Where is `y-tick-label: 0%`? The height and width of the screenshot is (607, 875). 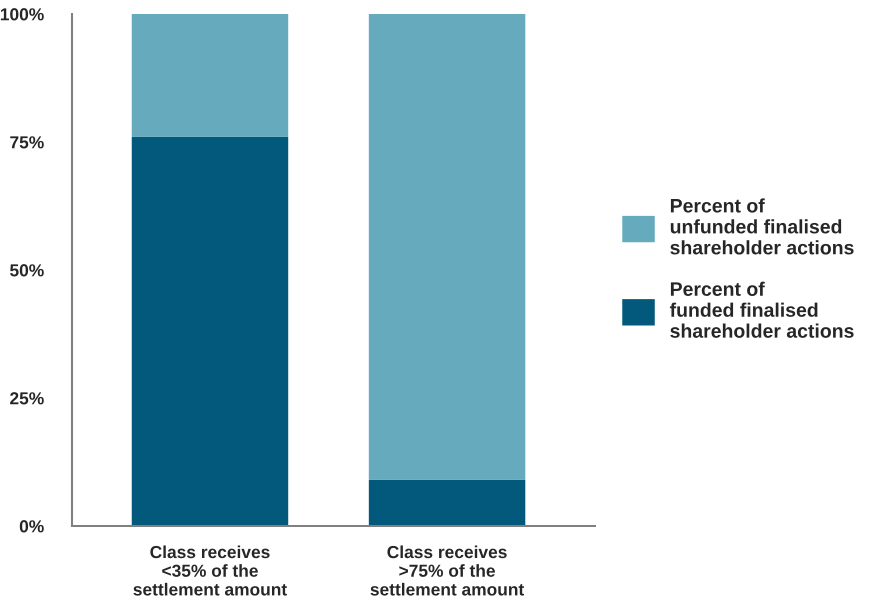
y-tick-label: 0% is located at coordinates (32, 526).